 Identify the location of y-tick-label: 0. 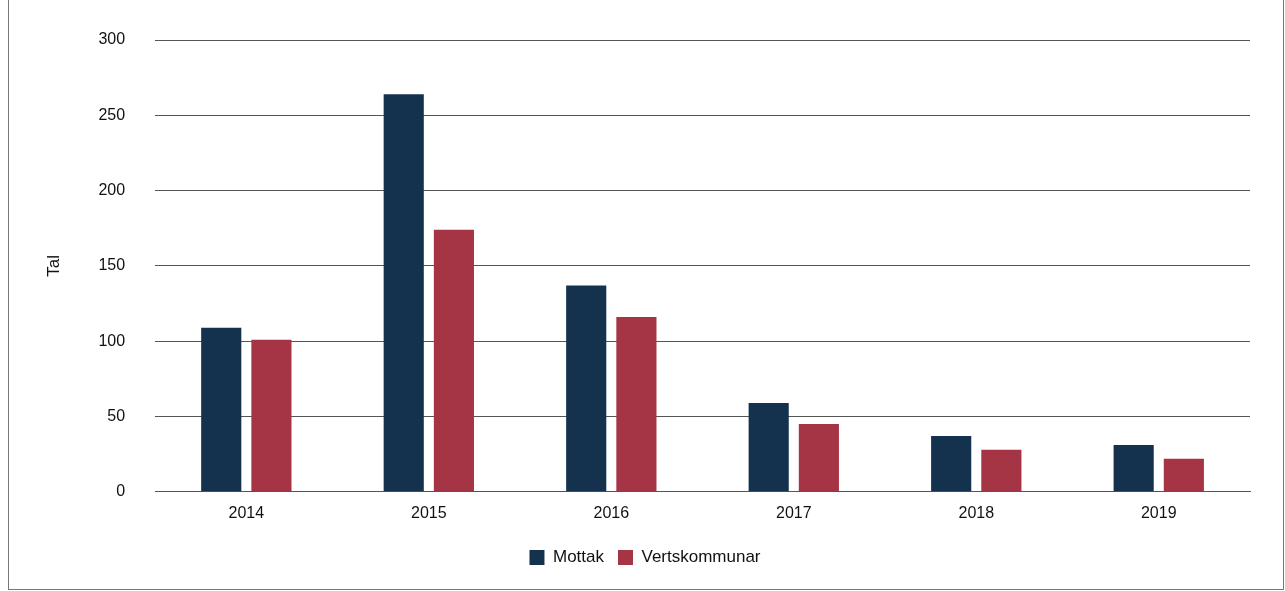
(121, 491).